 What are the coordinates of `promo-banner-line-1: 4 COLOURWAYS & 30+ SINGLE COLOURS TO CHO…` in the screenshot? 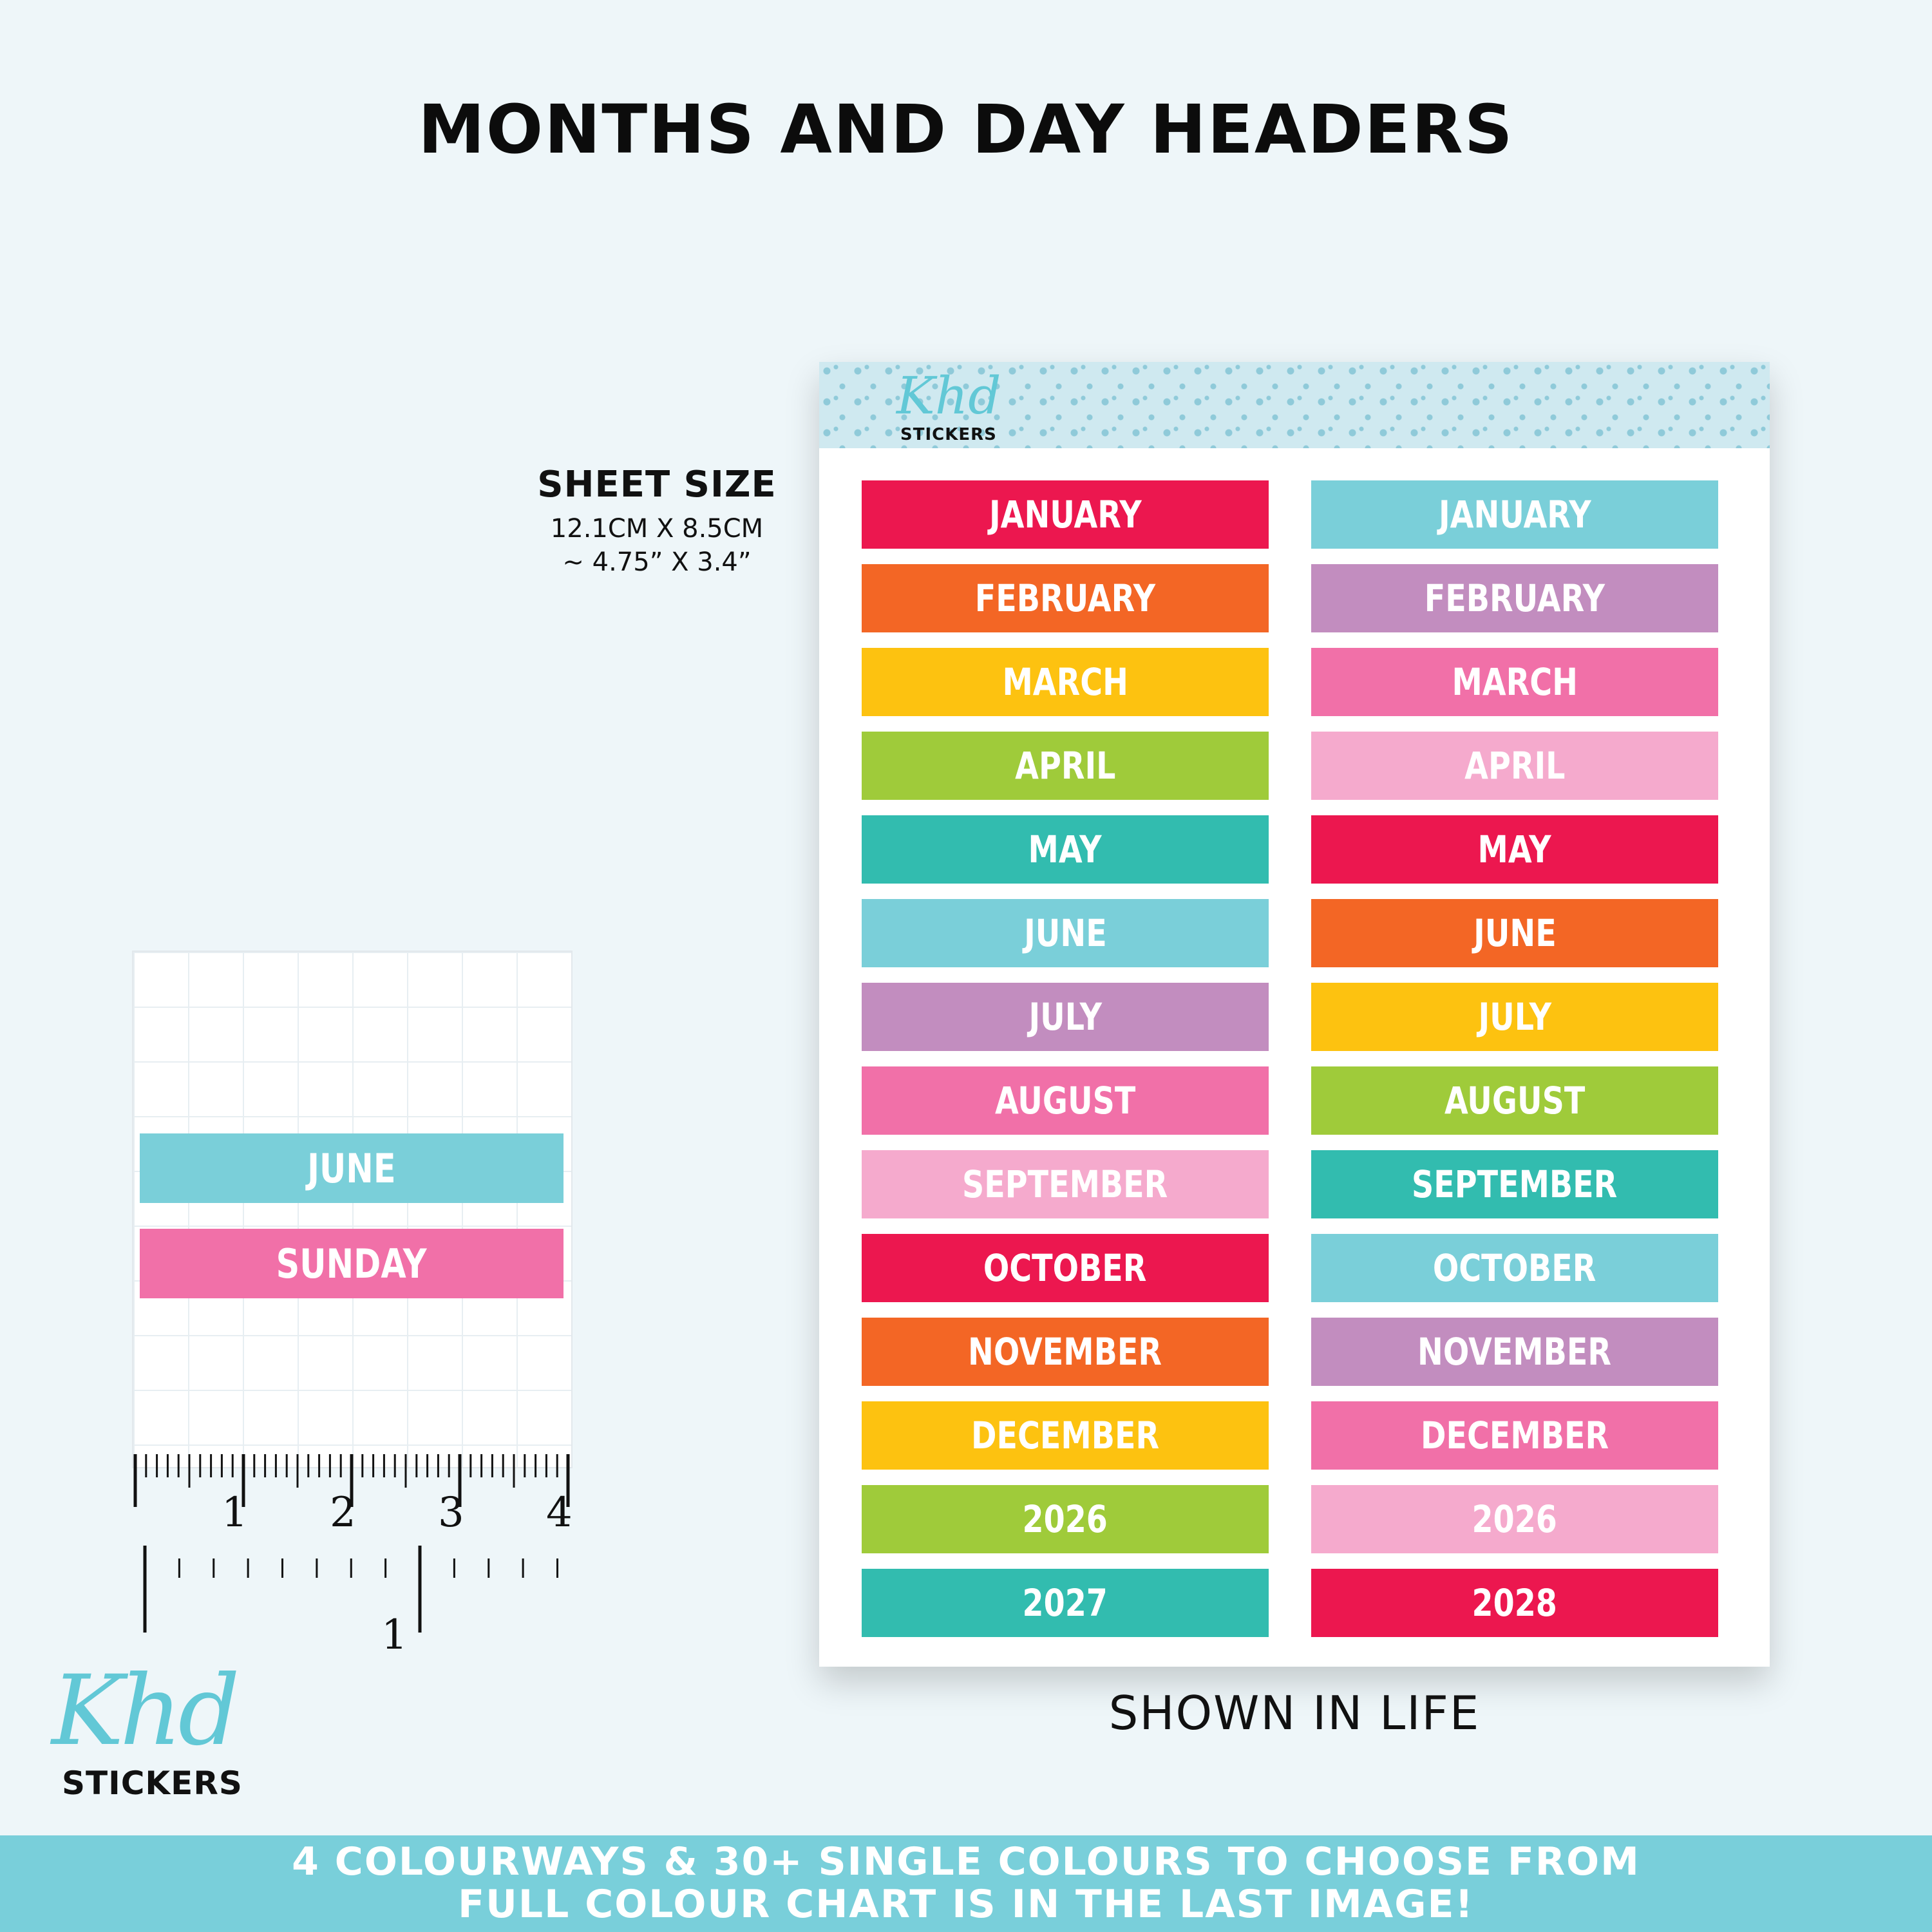 It's located at (966, 1861).